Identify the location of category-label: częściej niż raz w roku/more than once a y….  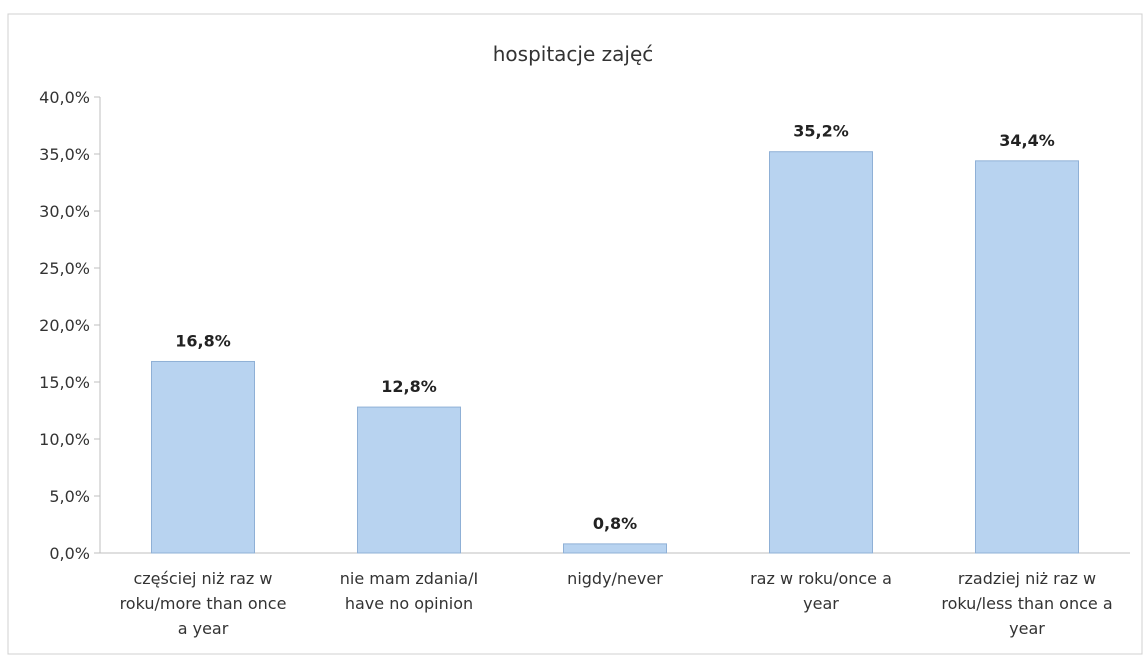
(203, 603).